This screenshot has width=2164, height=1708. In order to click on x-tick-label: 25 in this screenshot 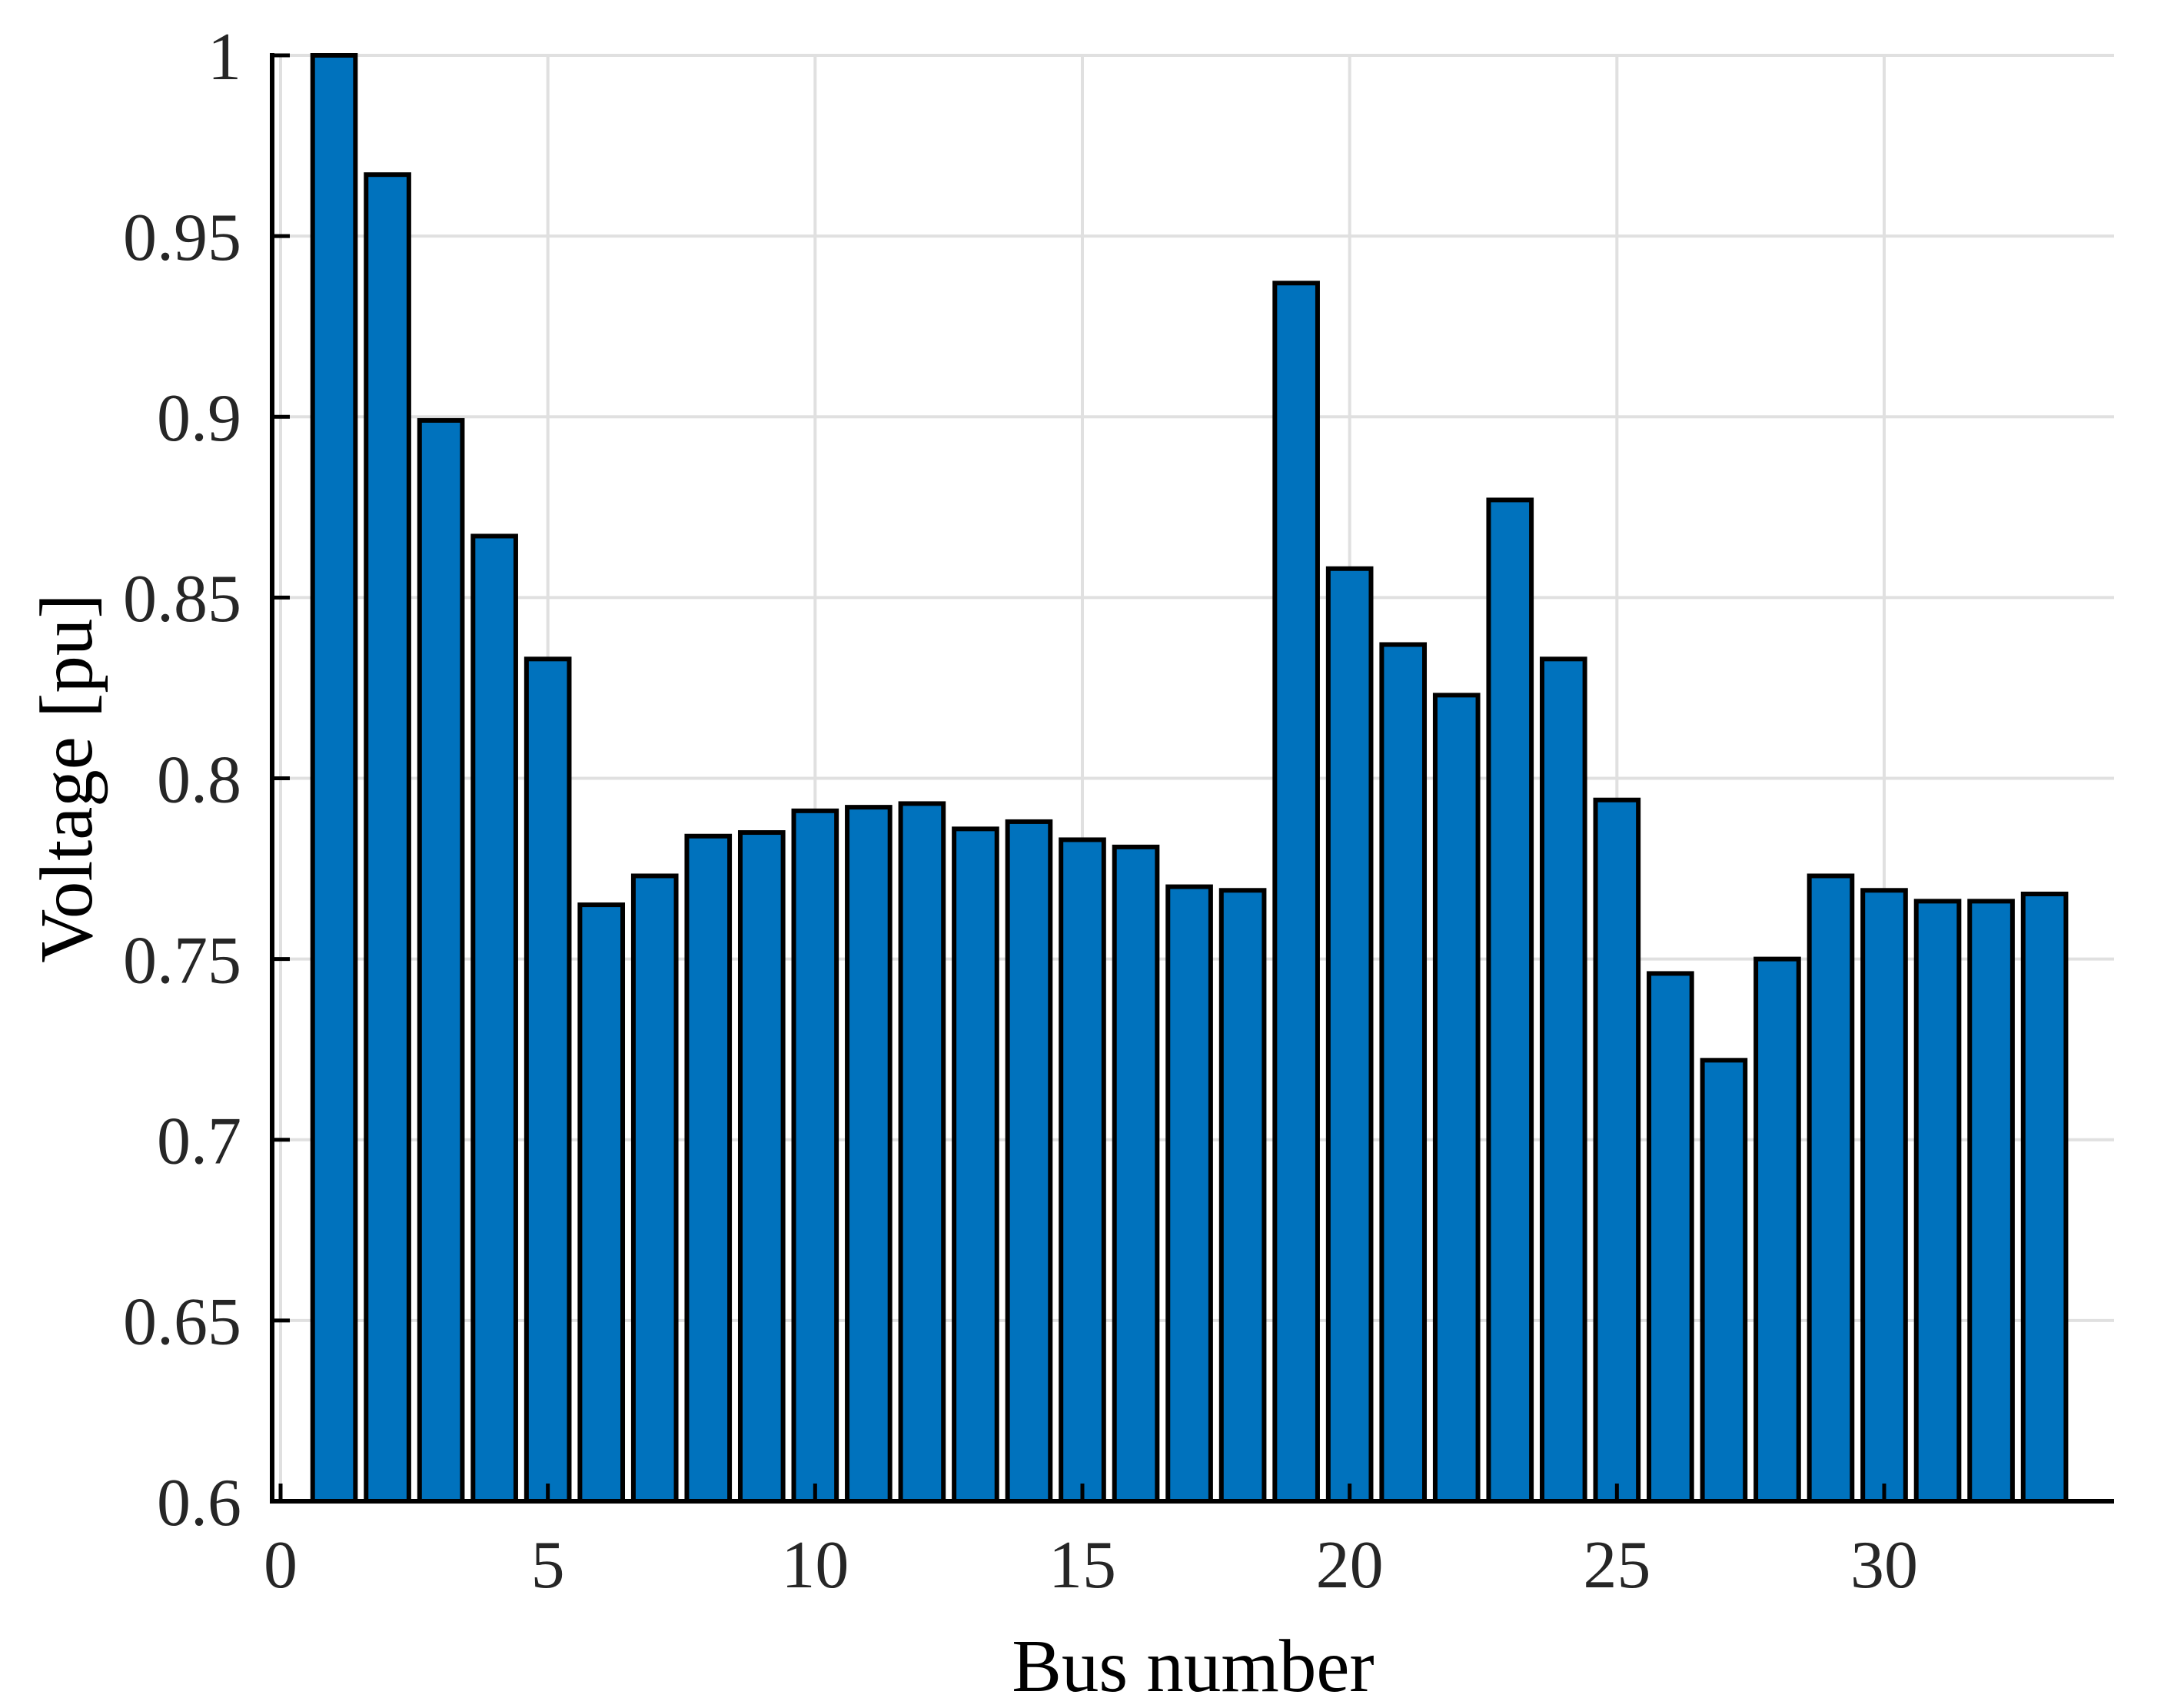, I will do `click(1617, 1565)`.